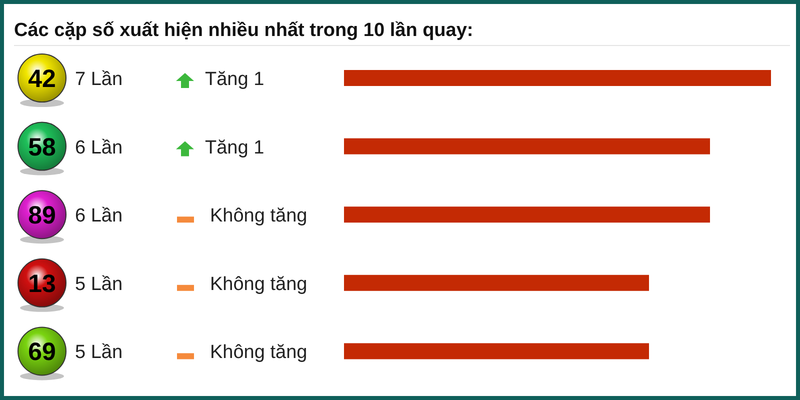 The height and width of the screenshot is (400, 800). Describe the element at coordinates (42, 147) in the screenshot. I see `y-tick-label: 58` at that location.